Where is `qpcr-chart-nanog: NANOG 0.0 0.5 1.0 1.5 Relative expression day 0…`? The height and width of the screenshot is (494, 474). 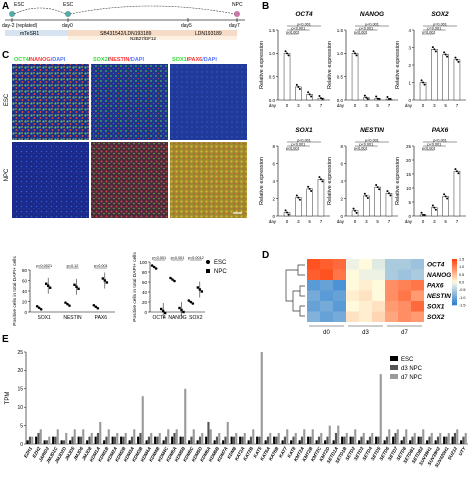
qpcr-chart-nanog: NANOG 0.0 0.5 1.0 1.5 Relative expression day 0… is located at coordinates (362, 59).